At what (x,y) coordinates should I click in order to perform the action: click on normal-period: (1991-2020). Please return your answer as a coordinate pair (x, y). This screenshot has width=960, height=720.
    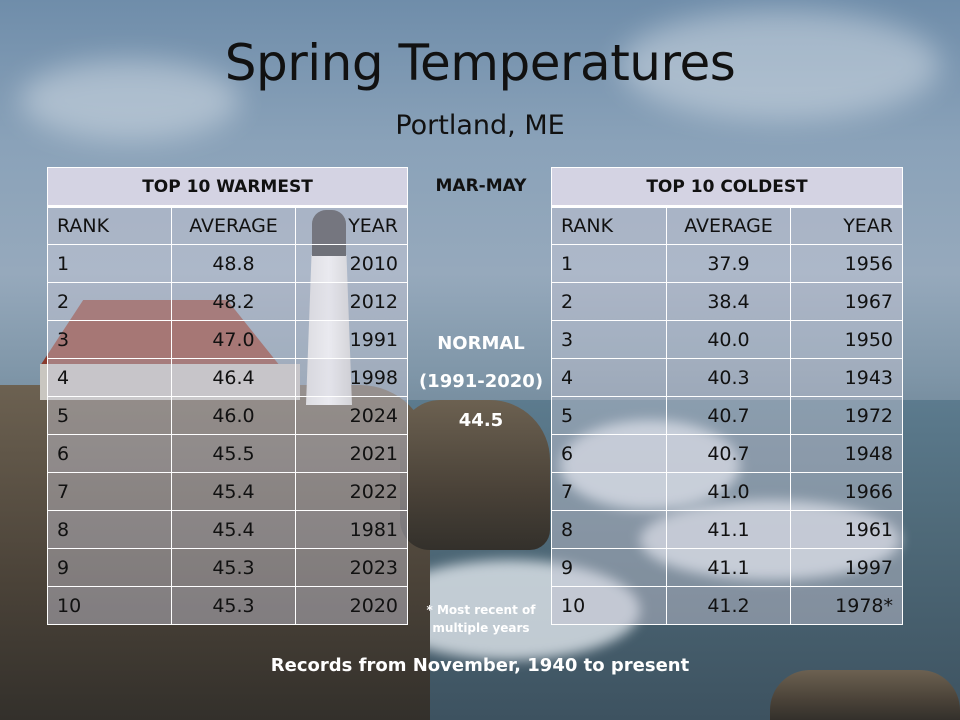
    Looking at the image, I should click on (481, 381).